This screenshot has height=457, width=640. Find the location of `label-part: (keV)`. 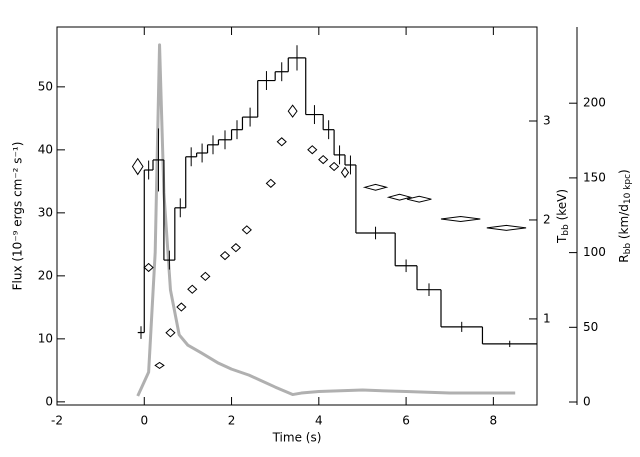

label-part: (keV) is located at coordinates (562, 206).